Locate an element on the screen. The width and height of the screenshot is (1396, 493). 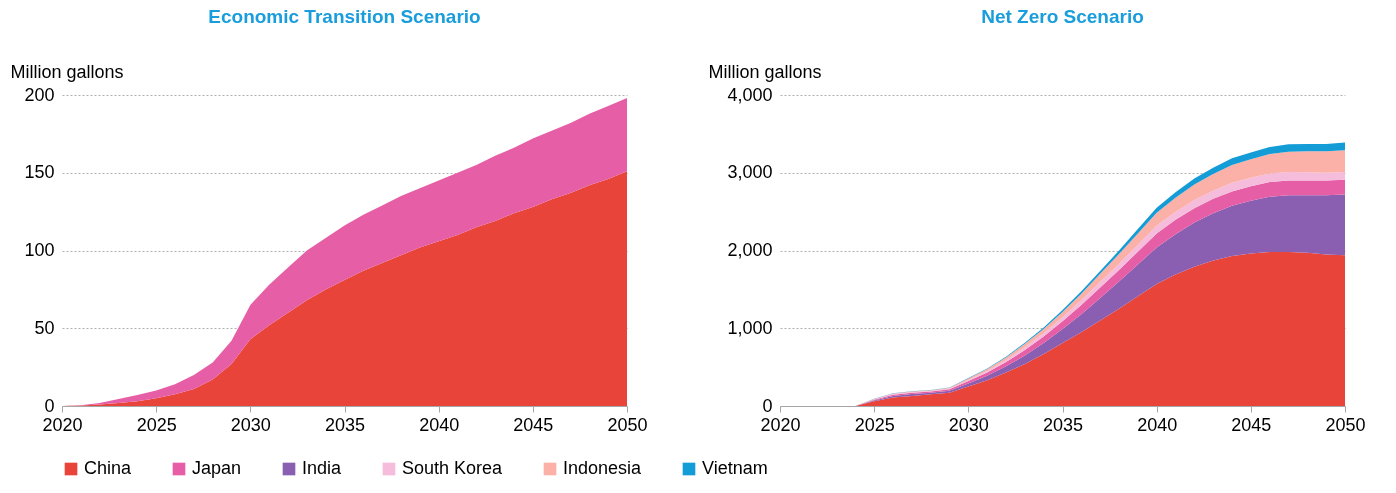
y-tick-label: 100 is located at coordinates (39, 250).